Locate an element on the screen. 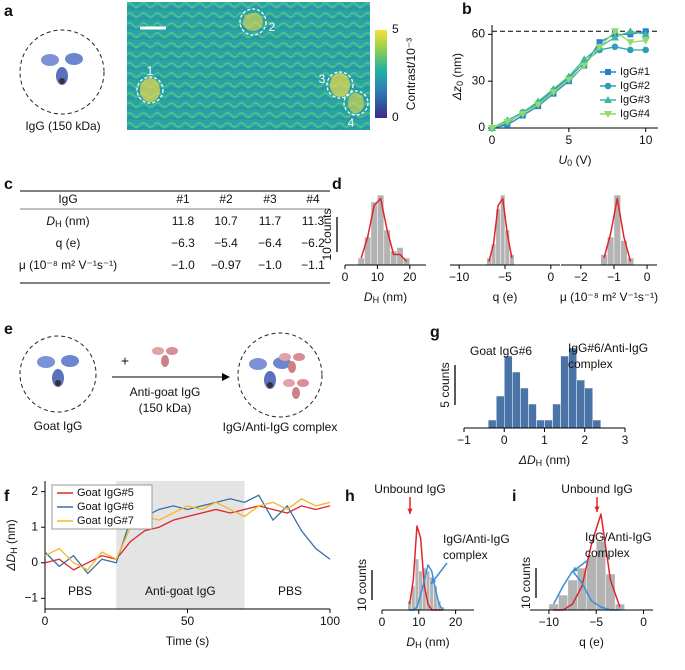 This screenshot has height=670, width=685. x-tick-label: 3 is located at coordinates (625, 440).